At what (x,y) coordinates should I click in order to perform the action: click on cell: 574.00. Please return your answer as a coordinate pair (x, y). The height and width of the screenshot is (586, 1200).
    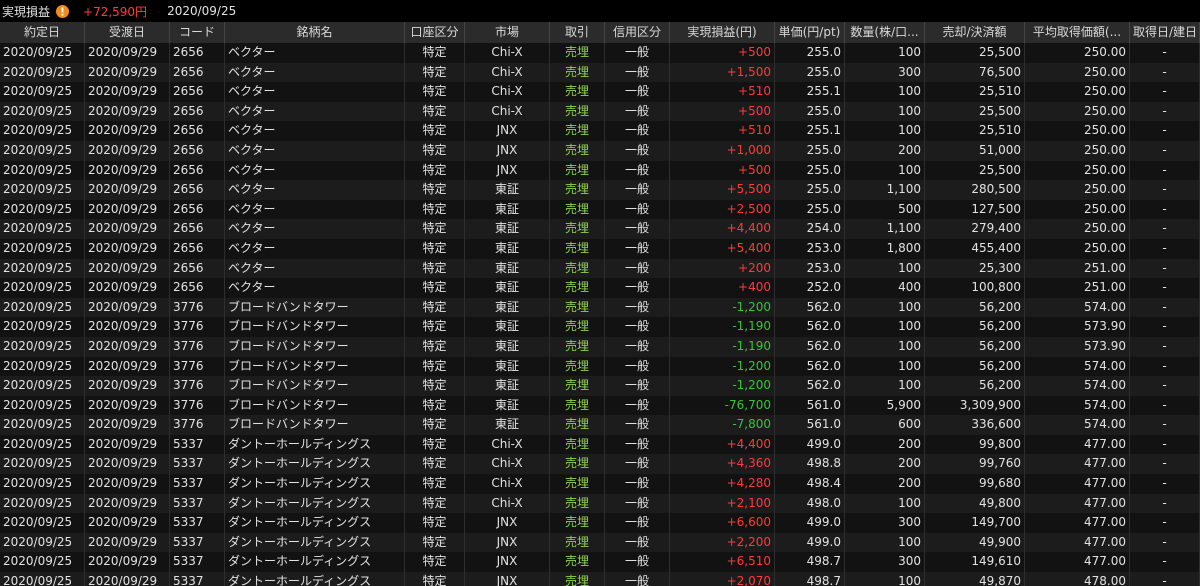
    Looking at the image, I should click on (1077, 405).